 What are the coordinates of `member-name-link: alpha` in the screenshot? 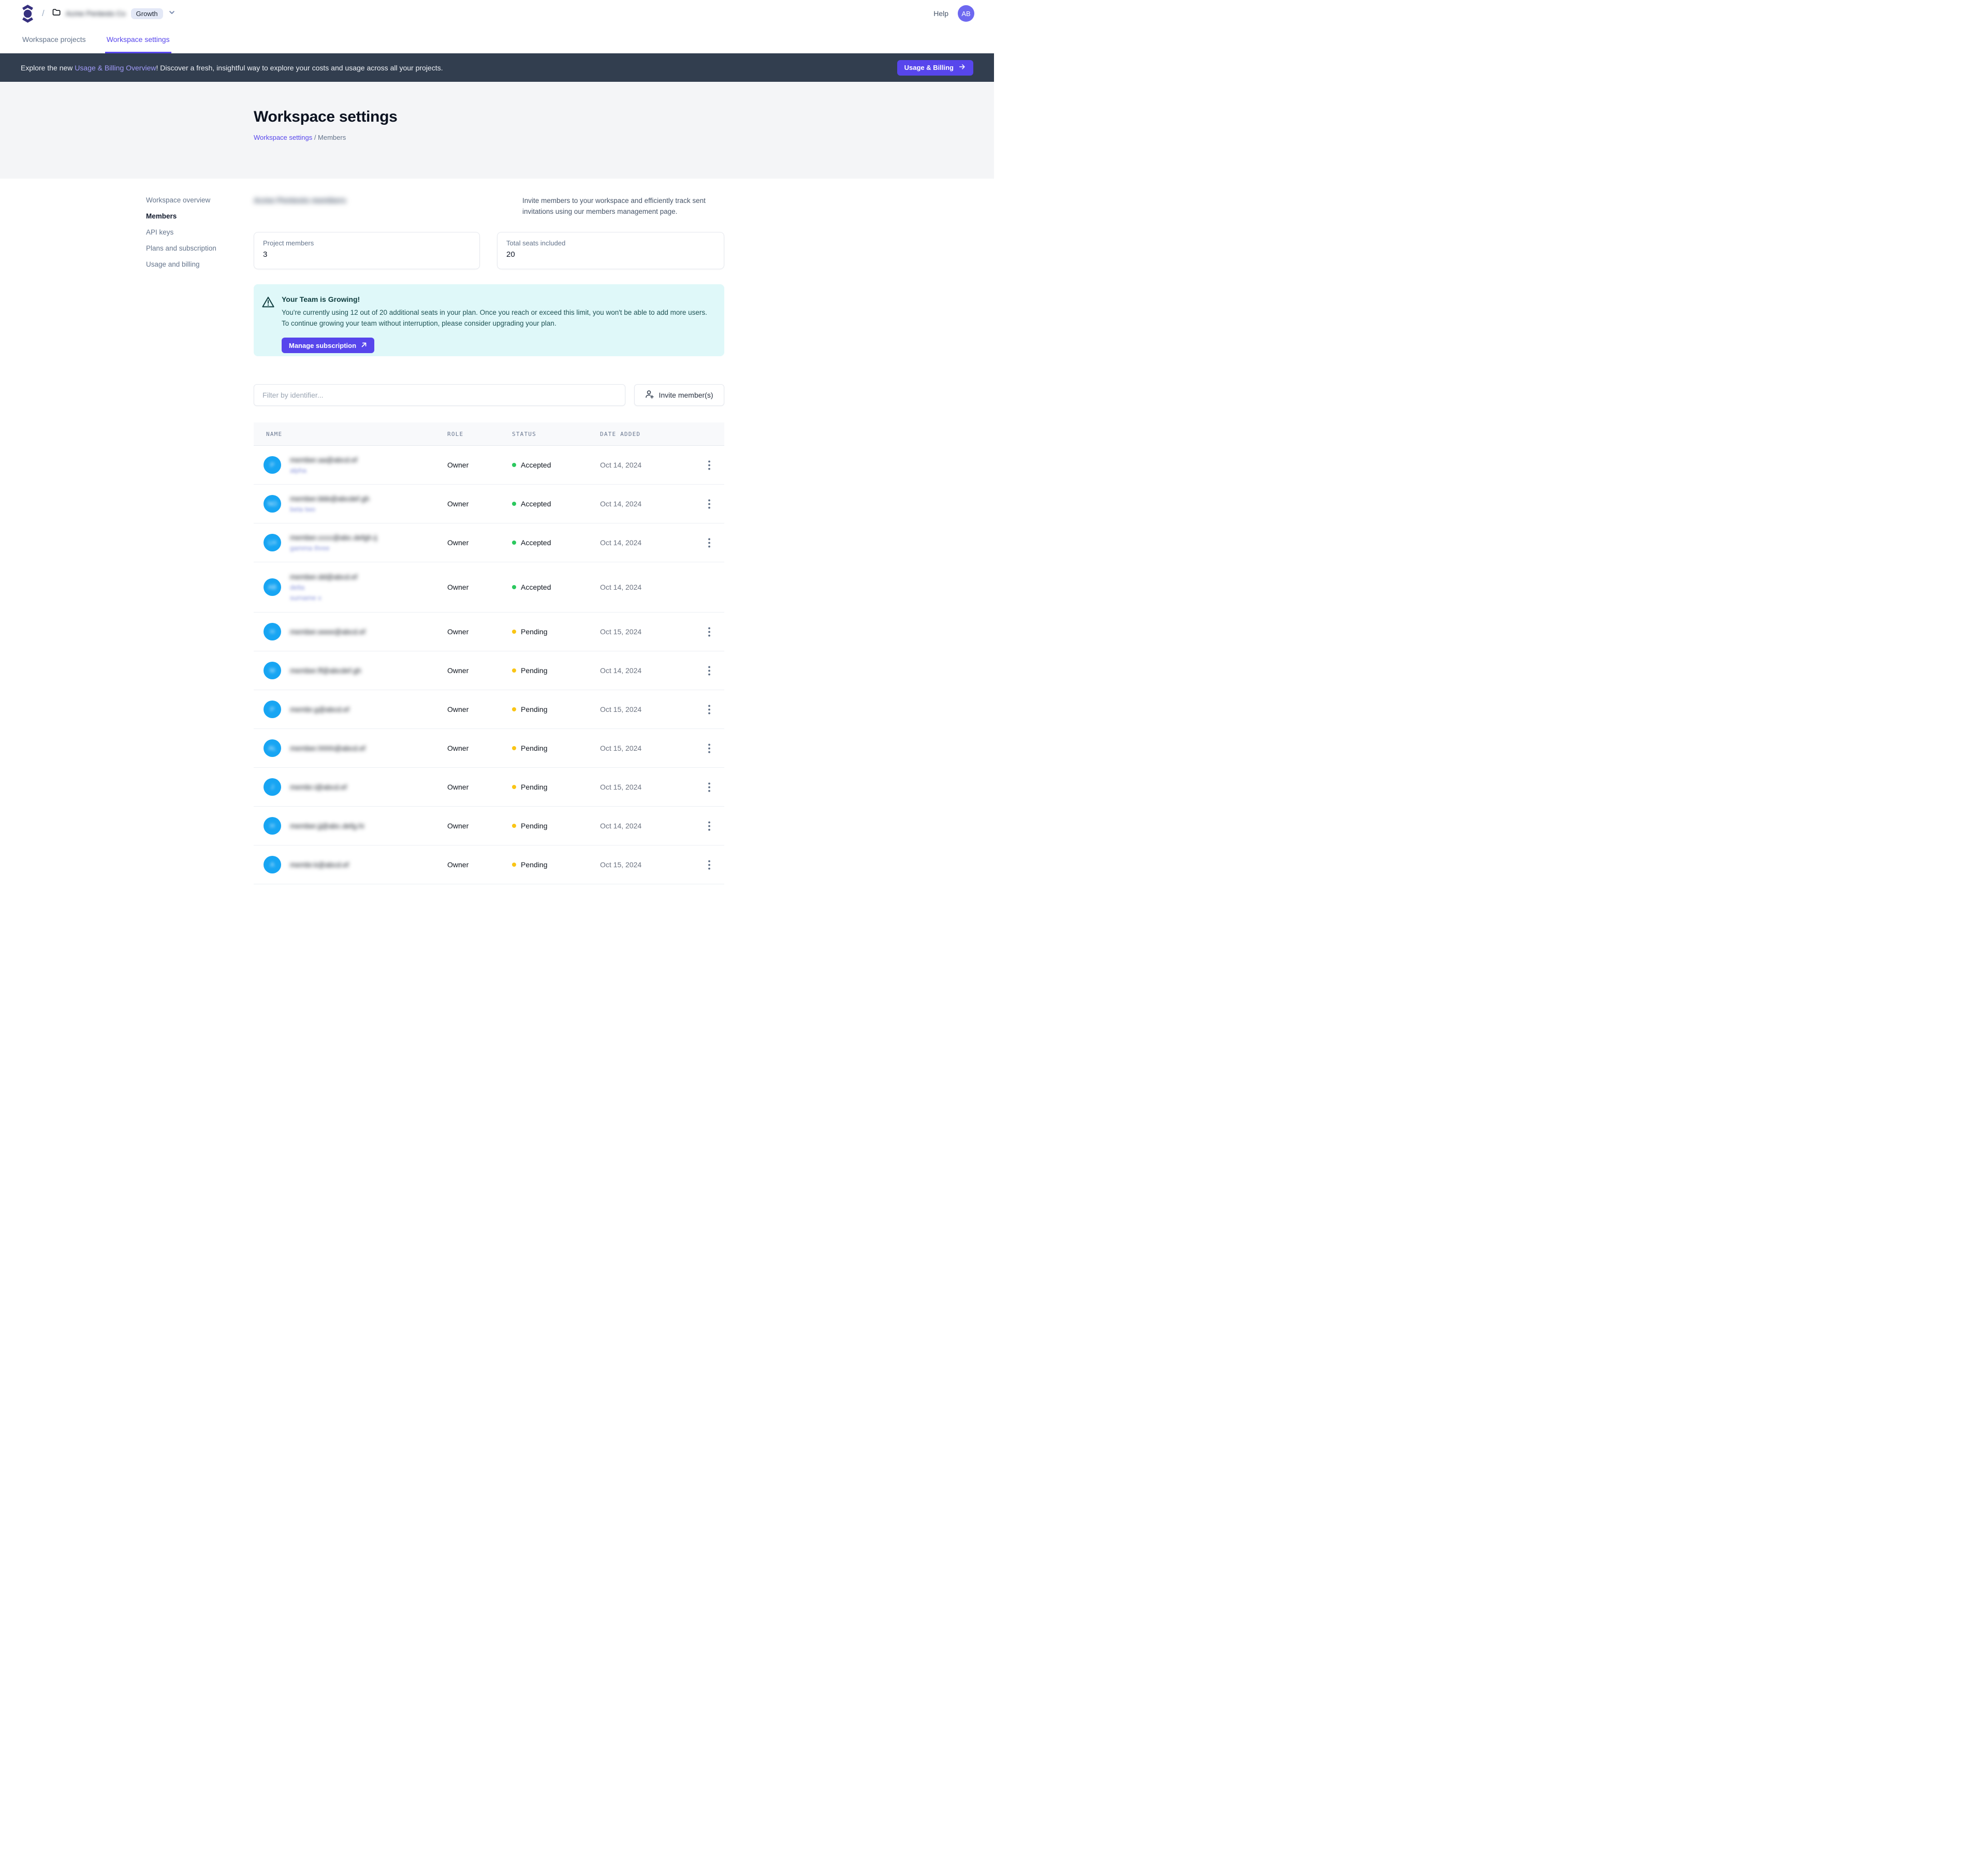 It's located at (298, 470).